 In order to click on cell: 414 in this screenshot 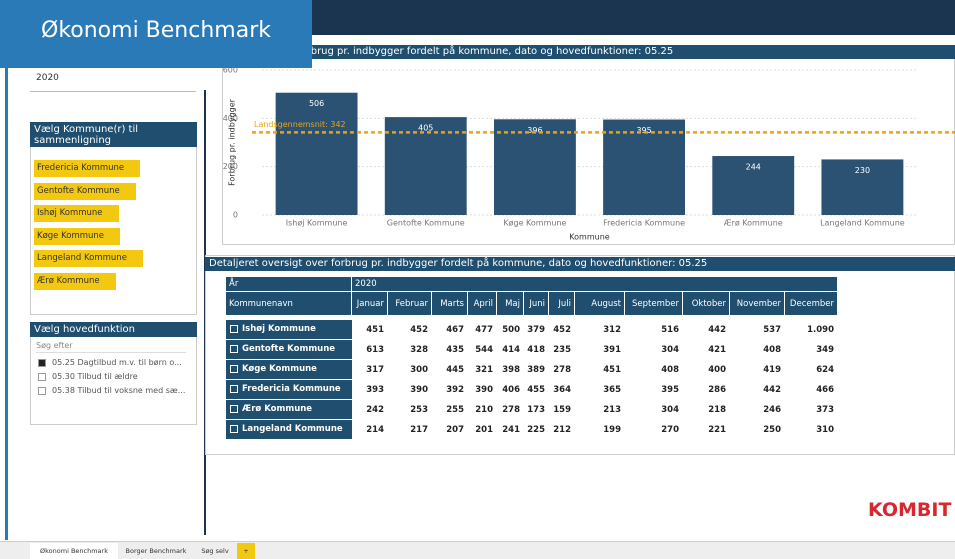, I will do `click(511, 350)`.